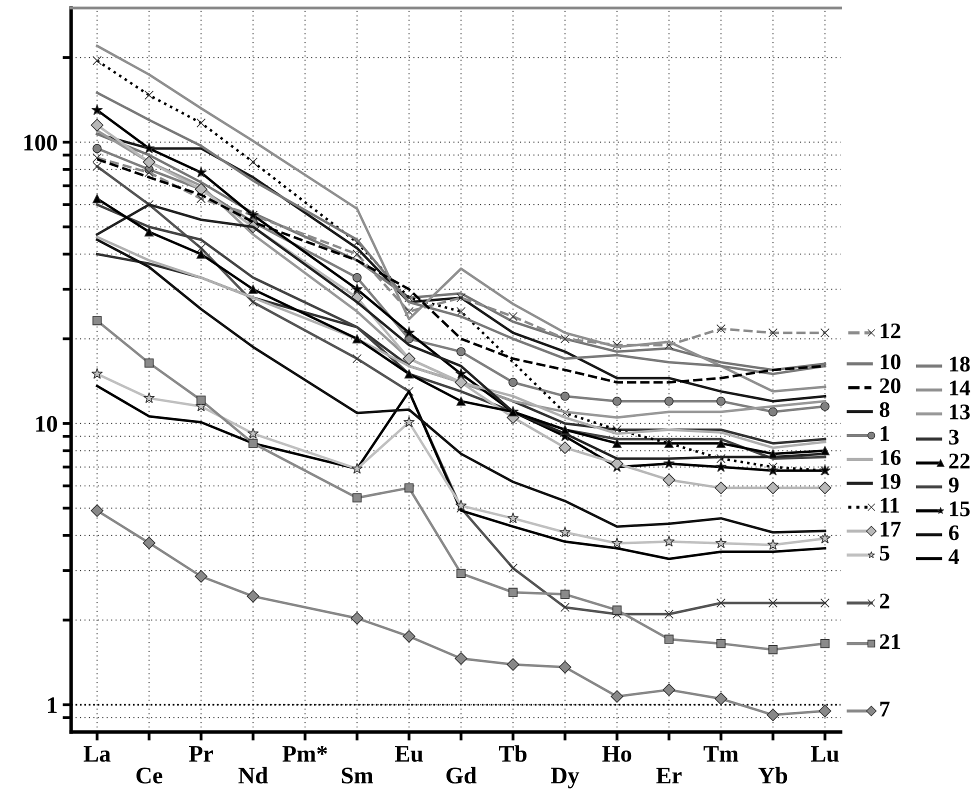 The height and width of the screenshot is (800, 974). Describe the element at coordinates (885, 601) in the screenshot. I see `legend-label: 2` at that location.